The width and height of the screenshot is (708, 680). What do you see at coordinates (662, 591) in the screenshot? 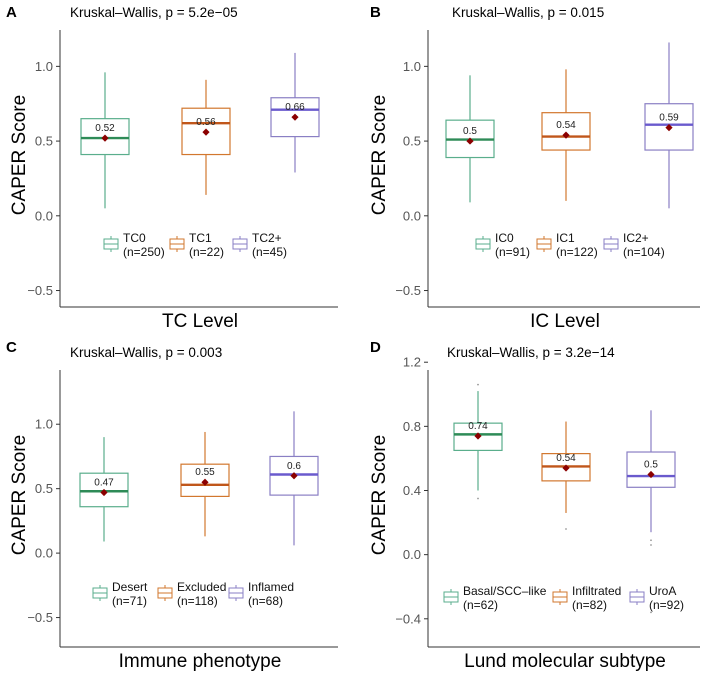
I see `legend-label: UroA` at bounding box center [662, 591].